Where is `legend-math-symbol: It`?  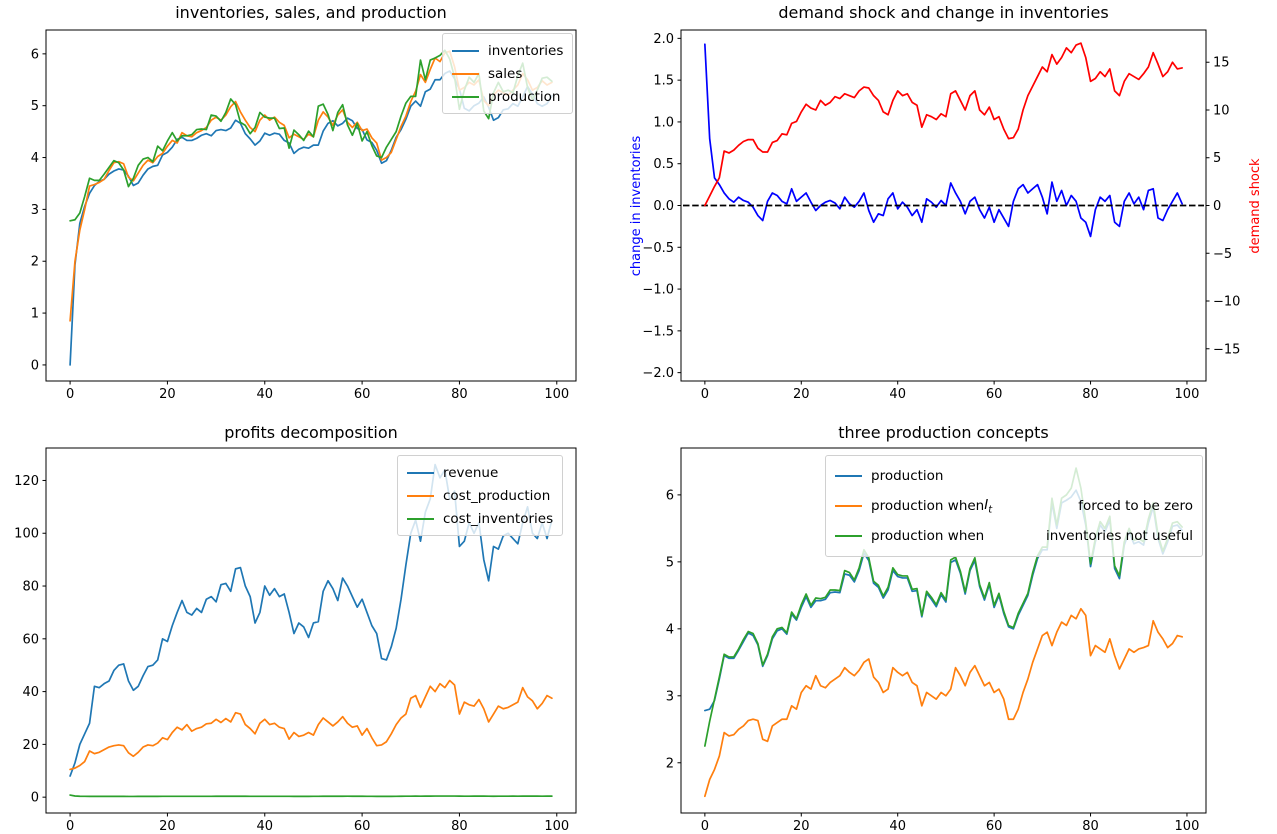 legend-math-symbol: It is located at coordinates (988, 506).